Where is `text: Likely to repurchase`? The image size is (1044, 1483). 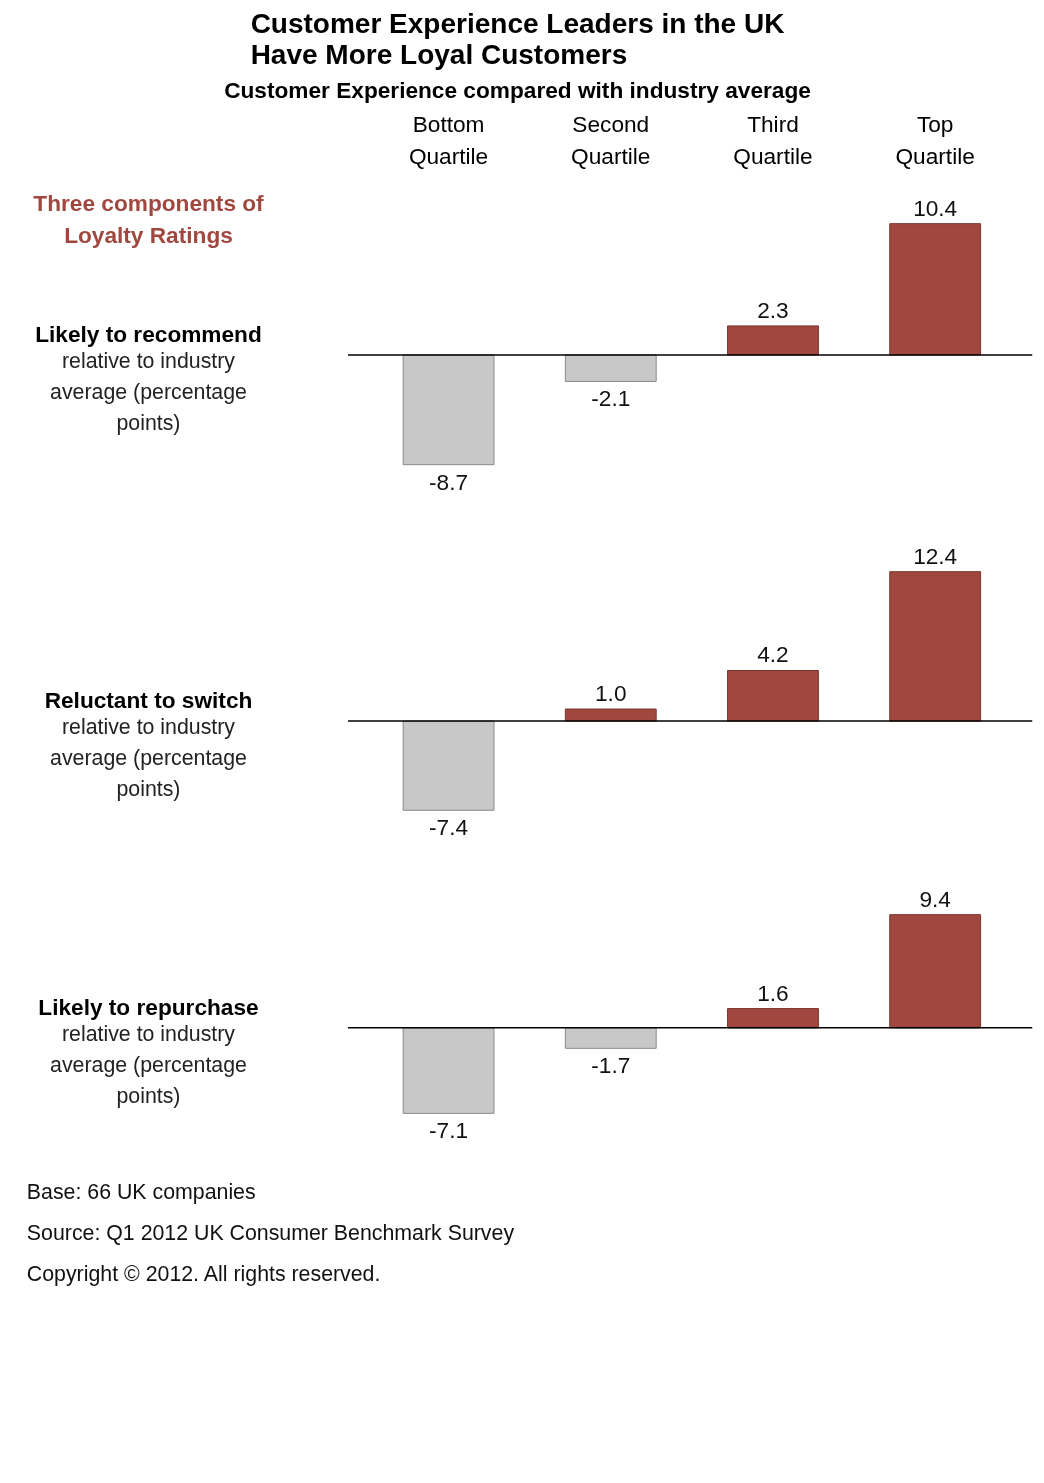 text: Likely to repurchase is located at coordinates (148, 1006).